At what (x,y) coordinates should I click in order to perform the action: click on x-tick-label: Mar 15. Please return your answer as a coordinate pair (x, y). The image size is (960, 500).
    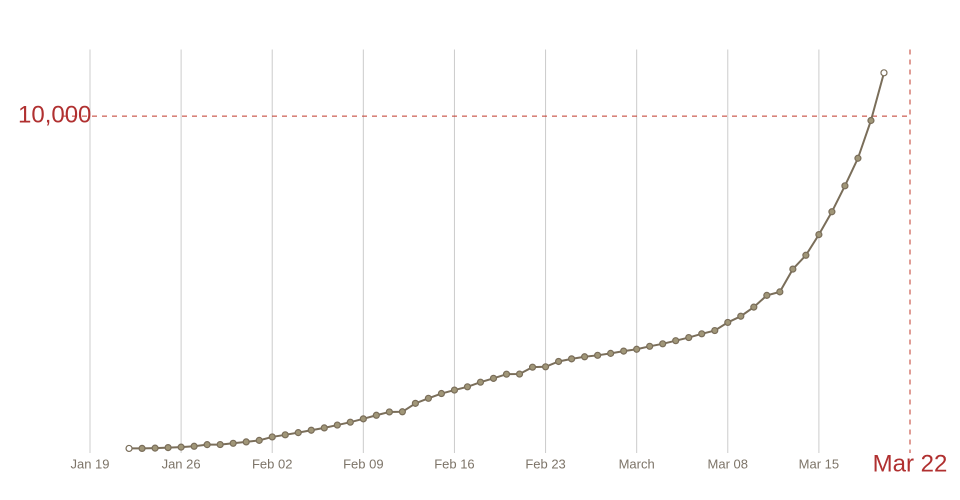
    Looking at the image, I should click on (819, 463).